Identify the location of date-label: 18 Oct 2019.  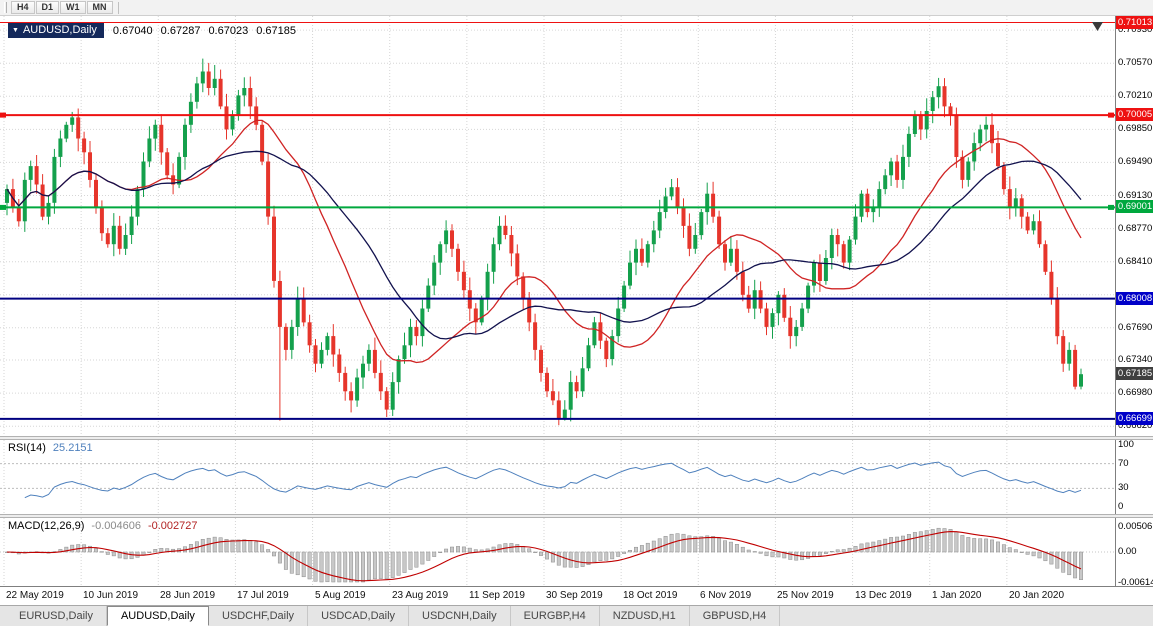
(650, 595).